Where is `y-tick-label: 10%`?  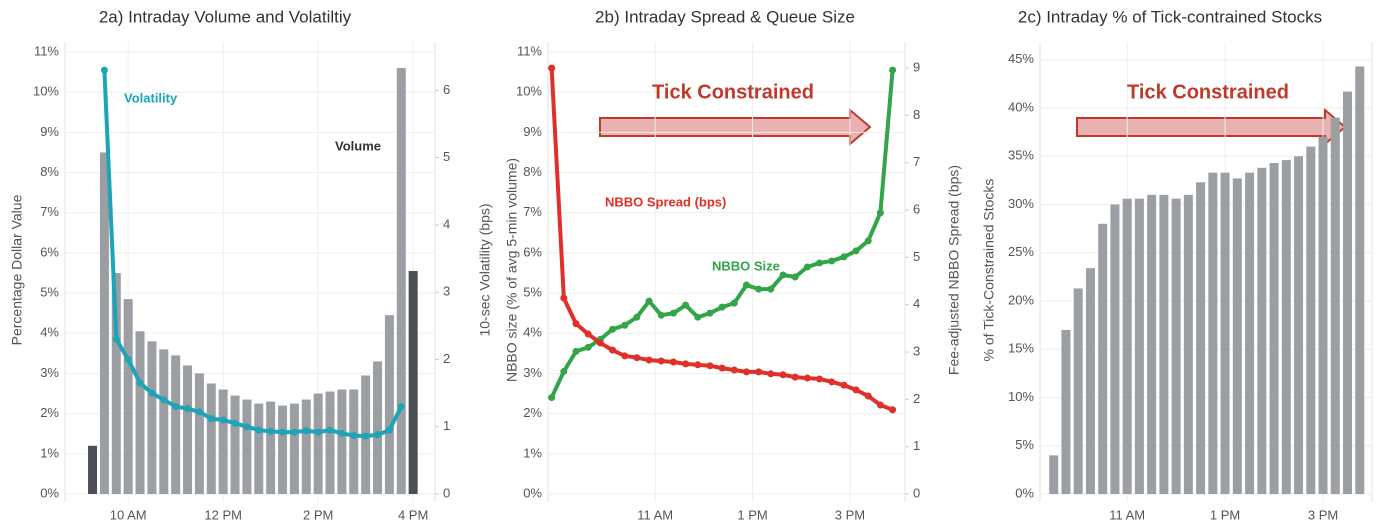 y-tick-label: 10% is located at coordinates (46, 91).